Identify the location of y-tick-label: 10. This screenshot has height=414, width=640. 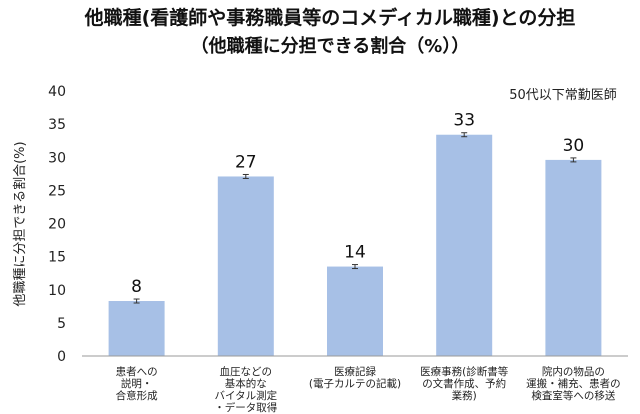
(57, 291).